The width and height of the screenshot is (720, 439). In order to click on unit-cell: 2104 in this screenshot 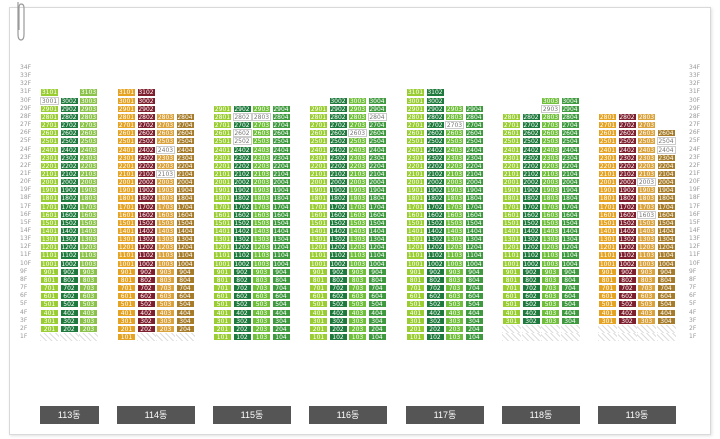, I will do `click(377, 174)`.